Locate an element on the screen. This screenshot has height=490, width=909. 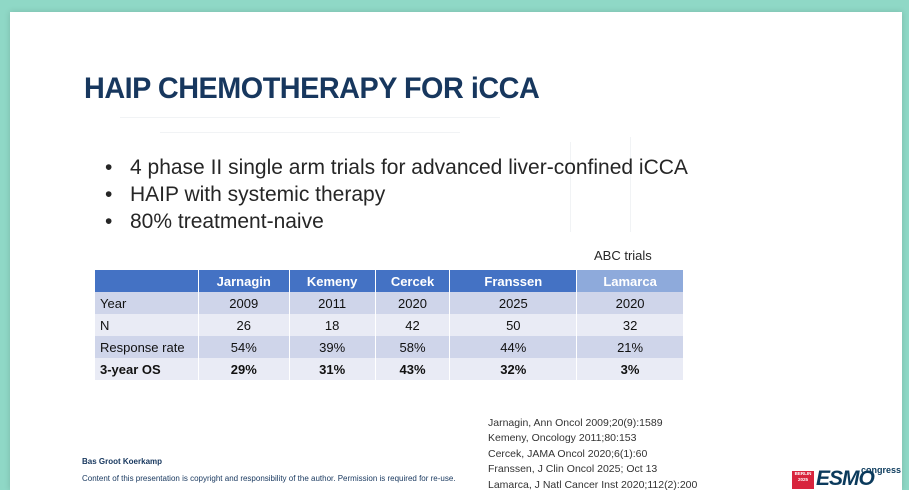
table-header-cell: Kemeny is located at coordinates (332, 281).